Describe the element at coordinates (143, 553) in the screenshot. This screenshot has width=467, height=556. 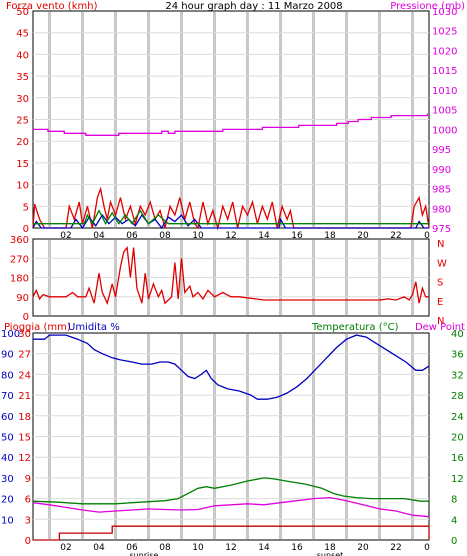
I see `sunrise-label: sunrise` at that location.